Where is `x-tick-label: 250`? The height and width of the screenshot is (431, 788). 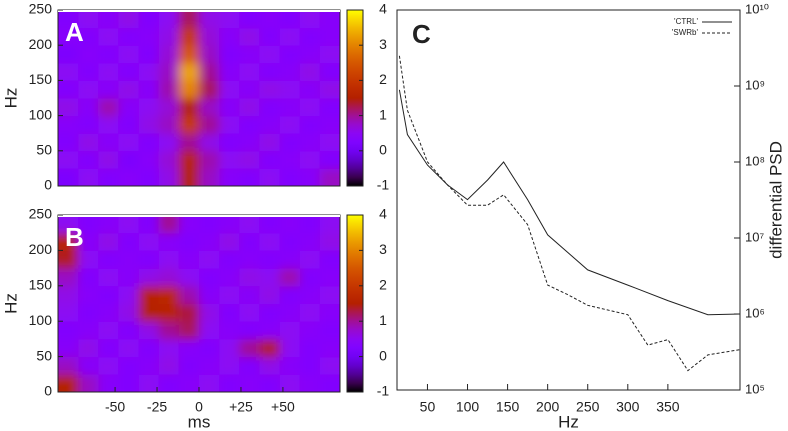
x-tick-label: 250 is located at coordinates (588, 407).